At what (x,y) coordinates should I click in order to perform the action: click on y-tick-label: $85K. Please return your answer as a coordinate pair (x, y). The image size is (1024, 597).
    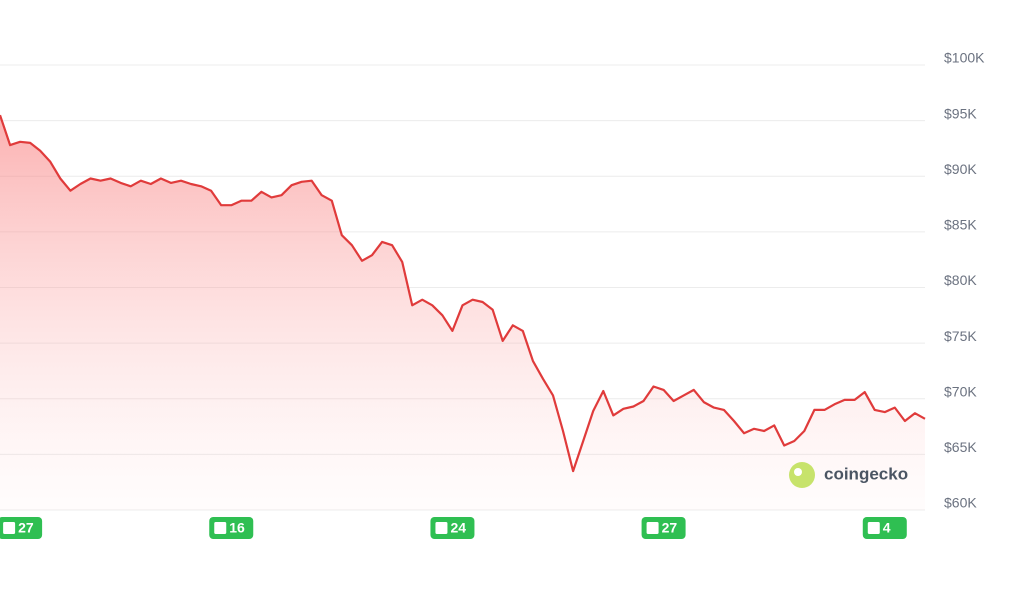
    Looking at the image, I should click on (960, 225).